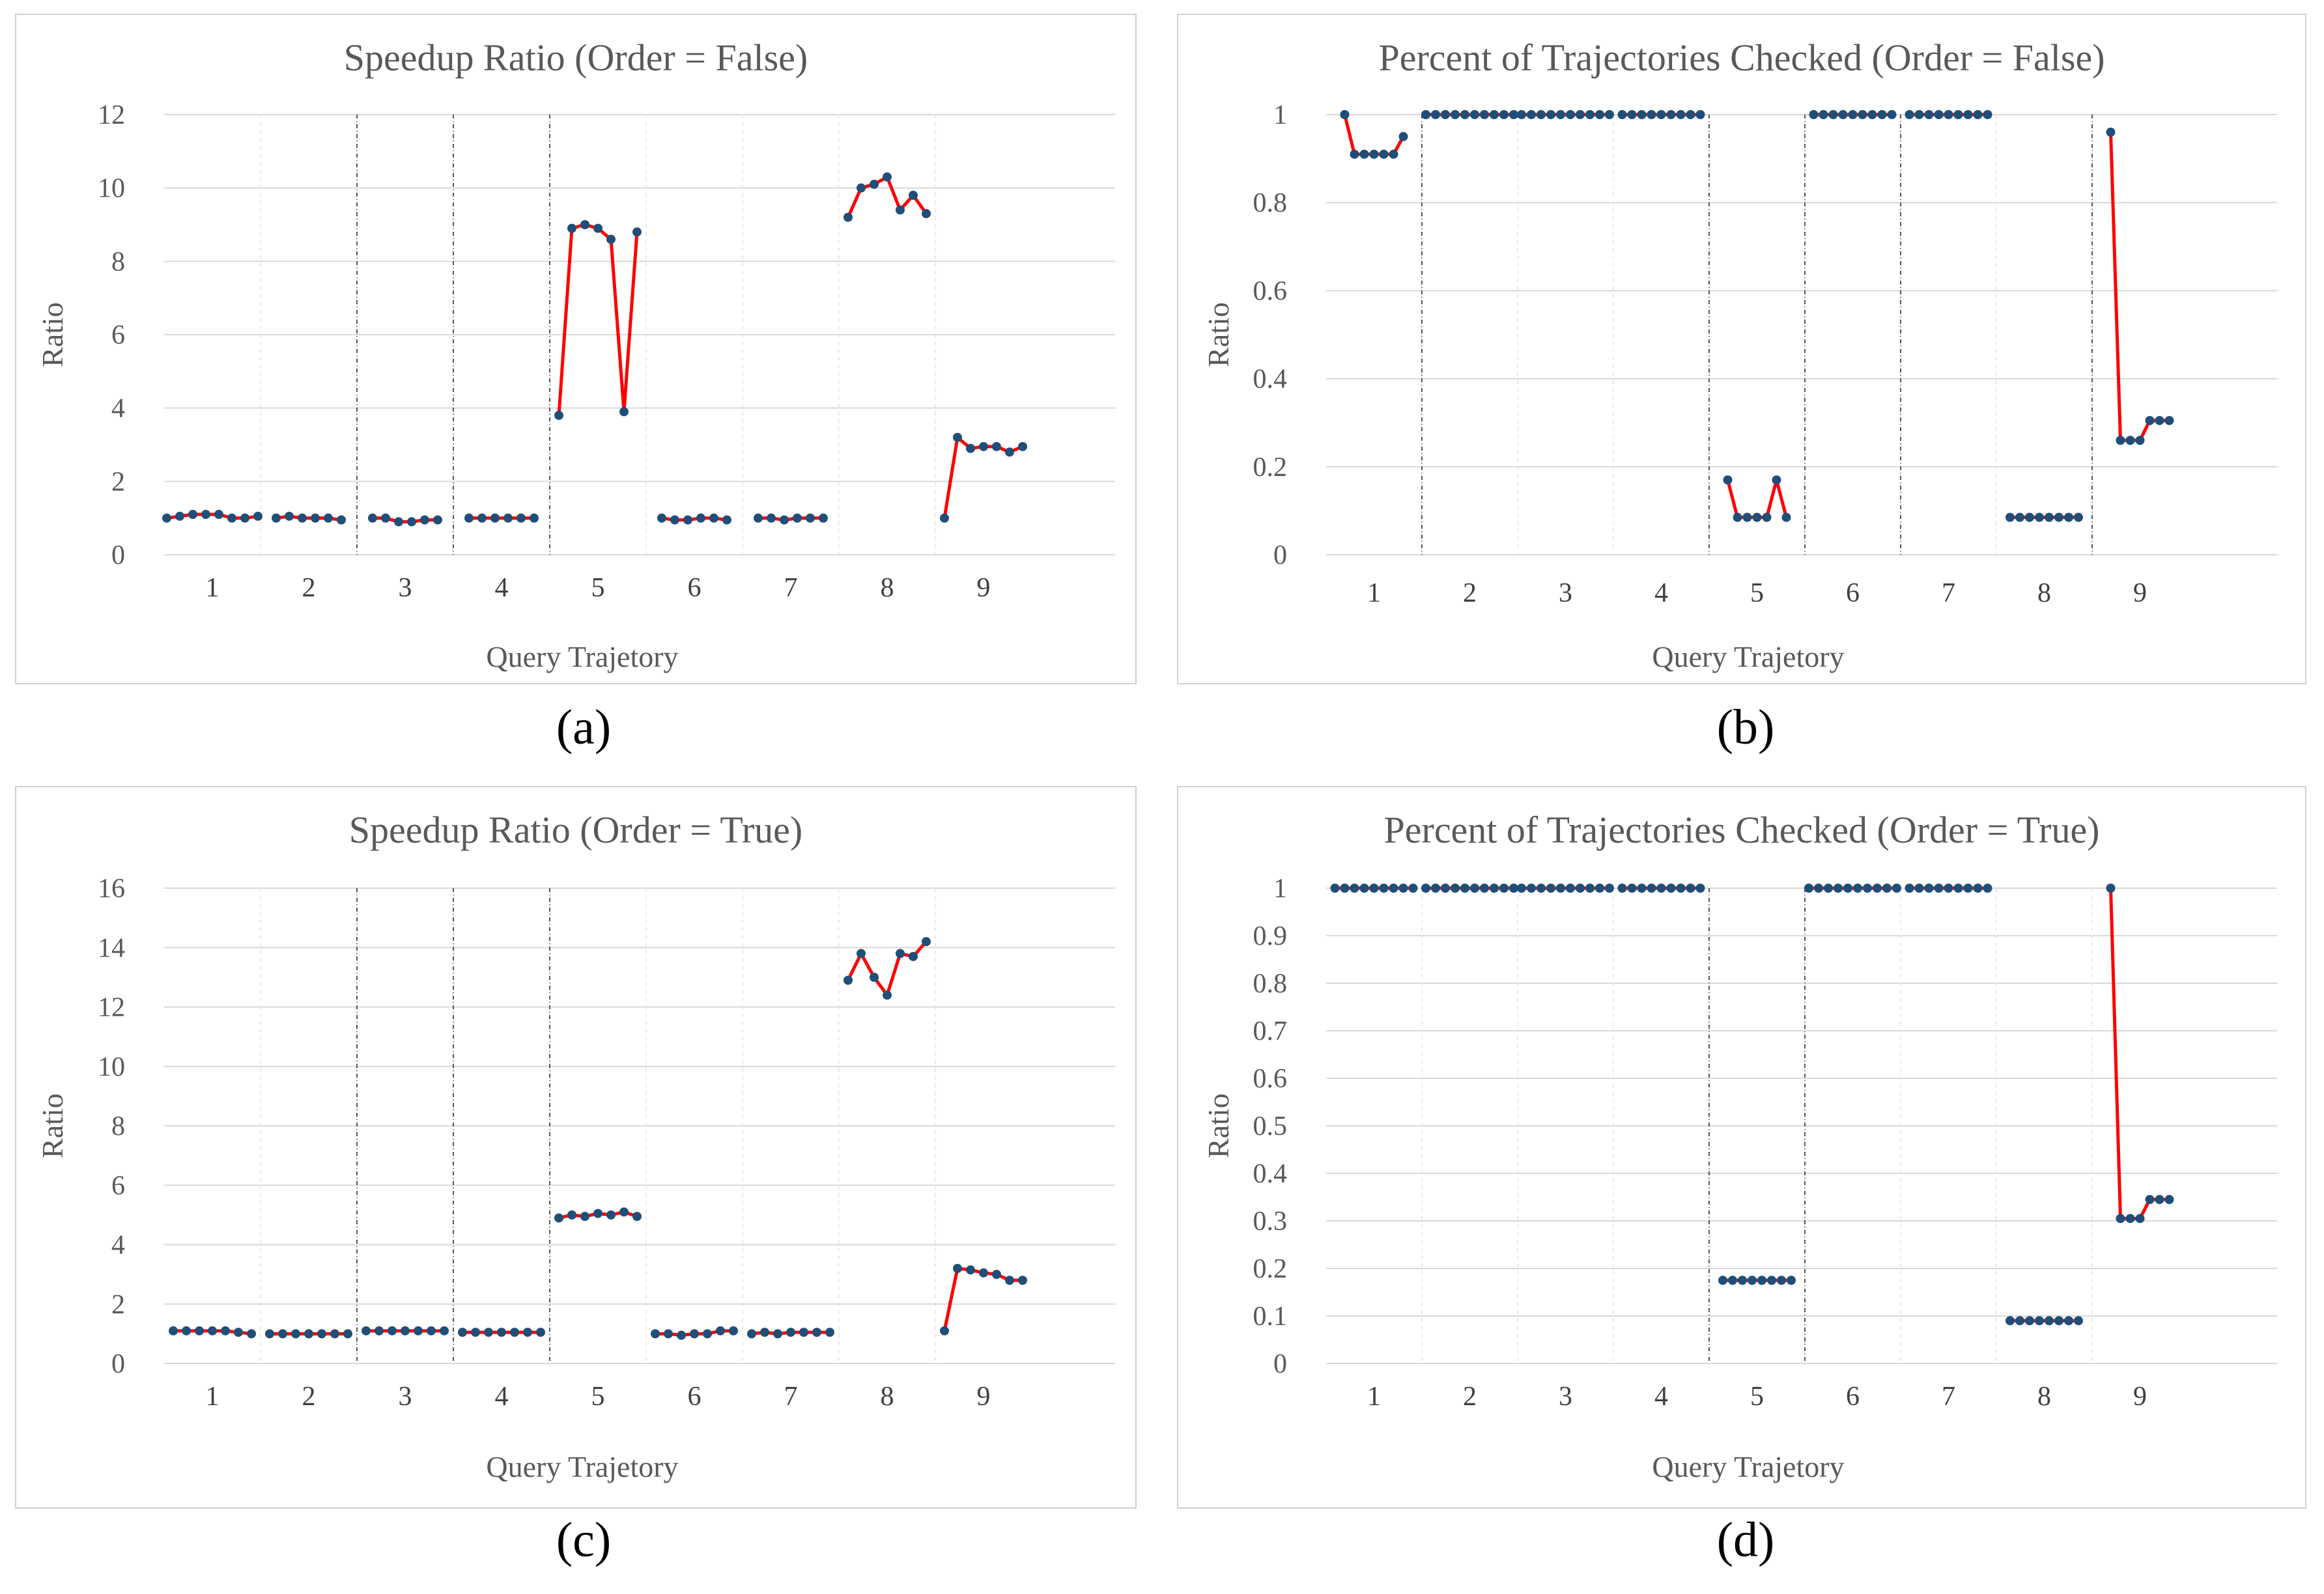 Image resolution: width=2324 pixels, height=1594 pixels. Describe the element at coordinates (118, 555) in the screenshot. I see `y-tick-label: 0` at that location.